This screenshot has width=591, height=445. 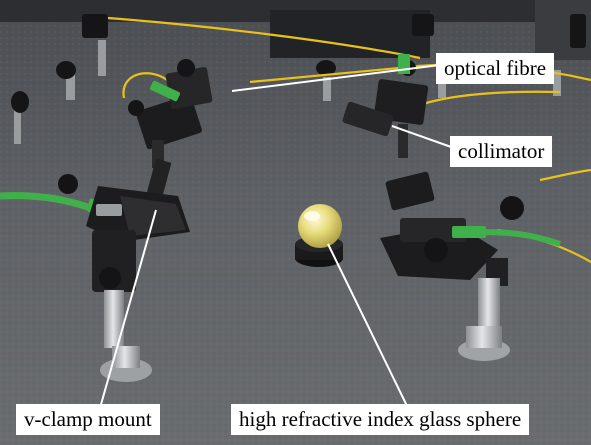 I want to click on leader-v-clamp, so click(x=128, y=309).